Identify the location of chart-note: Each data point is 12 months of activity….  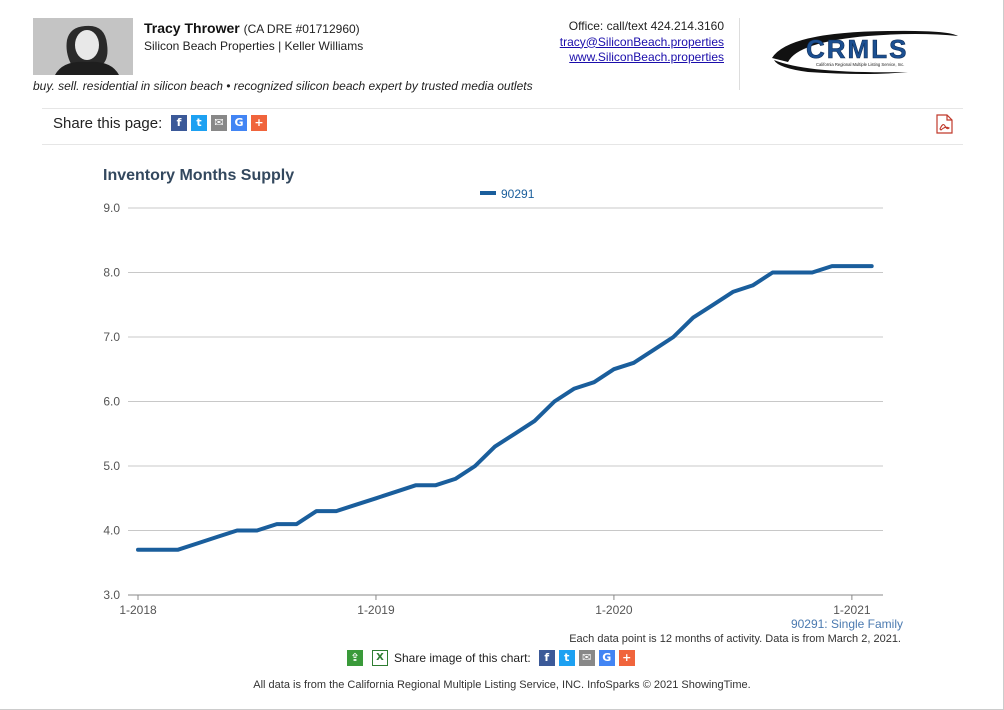
(735, 639).